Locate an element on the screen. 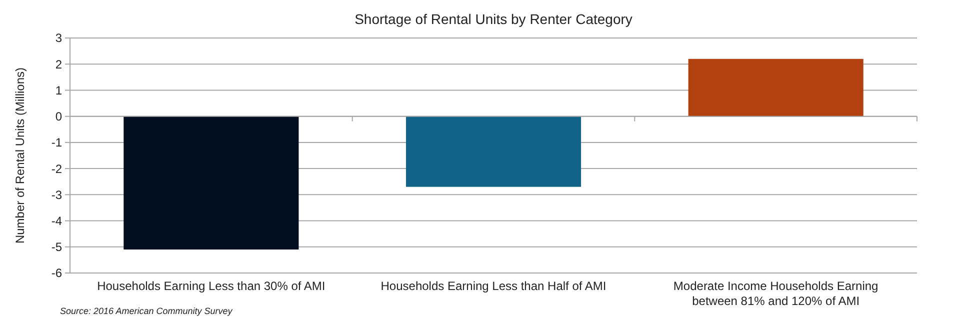 The image size is (975, 326). y-tick-label: -1 is located at coordinates (56, 143).